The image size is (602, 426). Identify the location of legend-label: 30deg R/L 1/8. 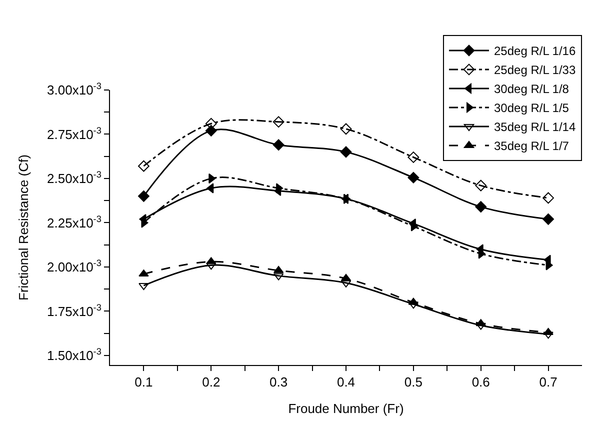
(532, 89).